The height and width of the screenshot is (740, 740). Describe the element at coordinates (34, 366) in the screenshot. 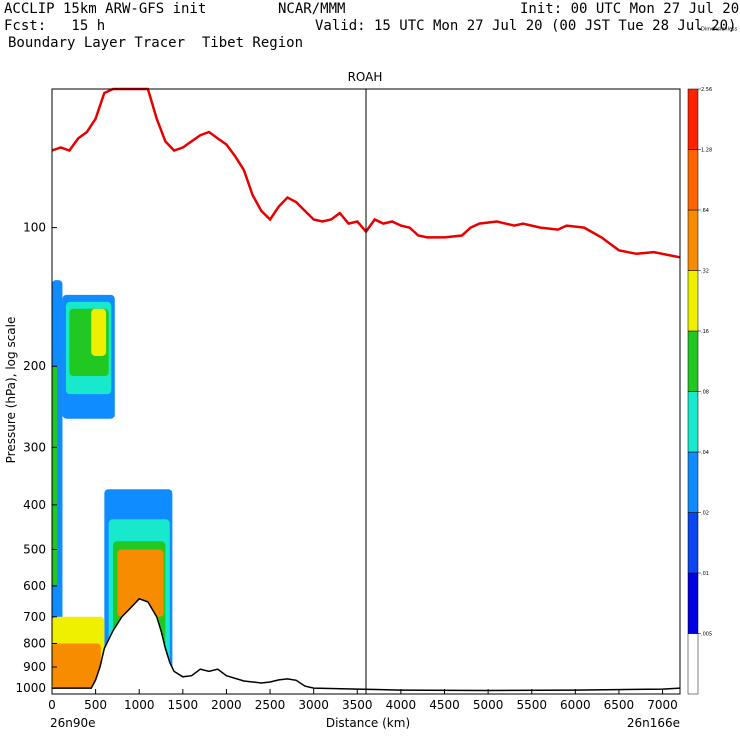

I see `y-tick-label: 200` at that location.